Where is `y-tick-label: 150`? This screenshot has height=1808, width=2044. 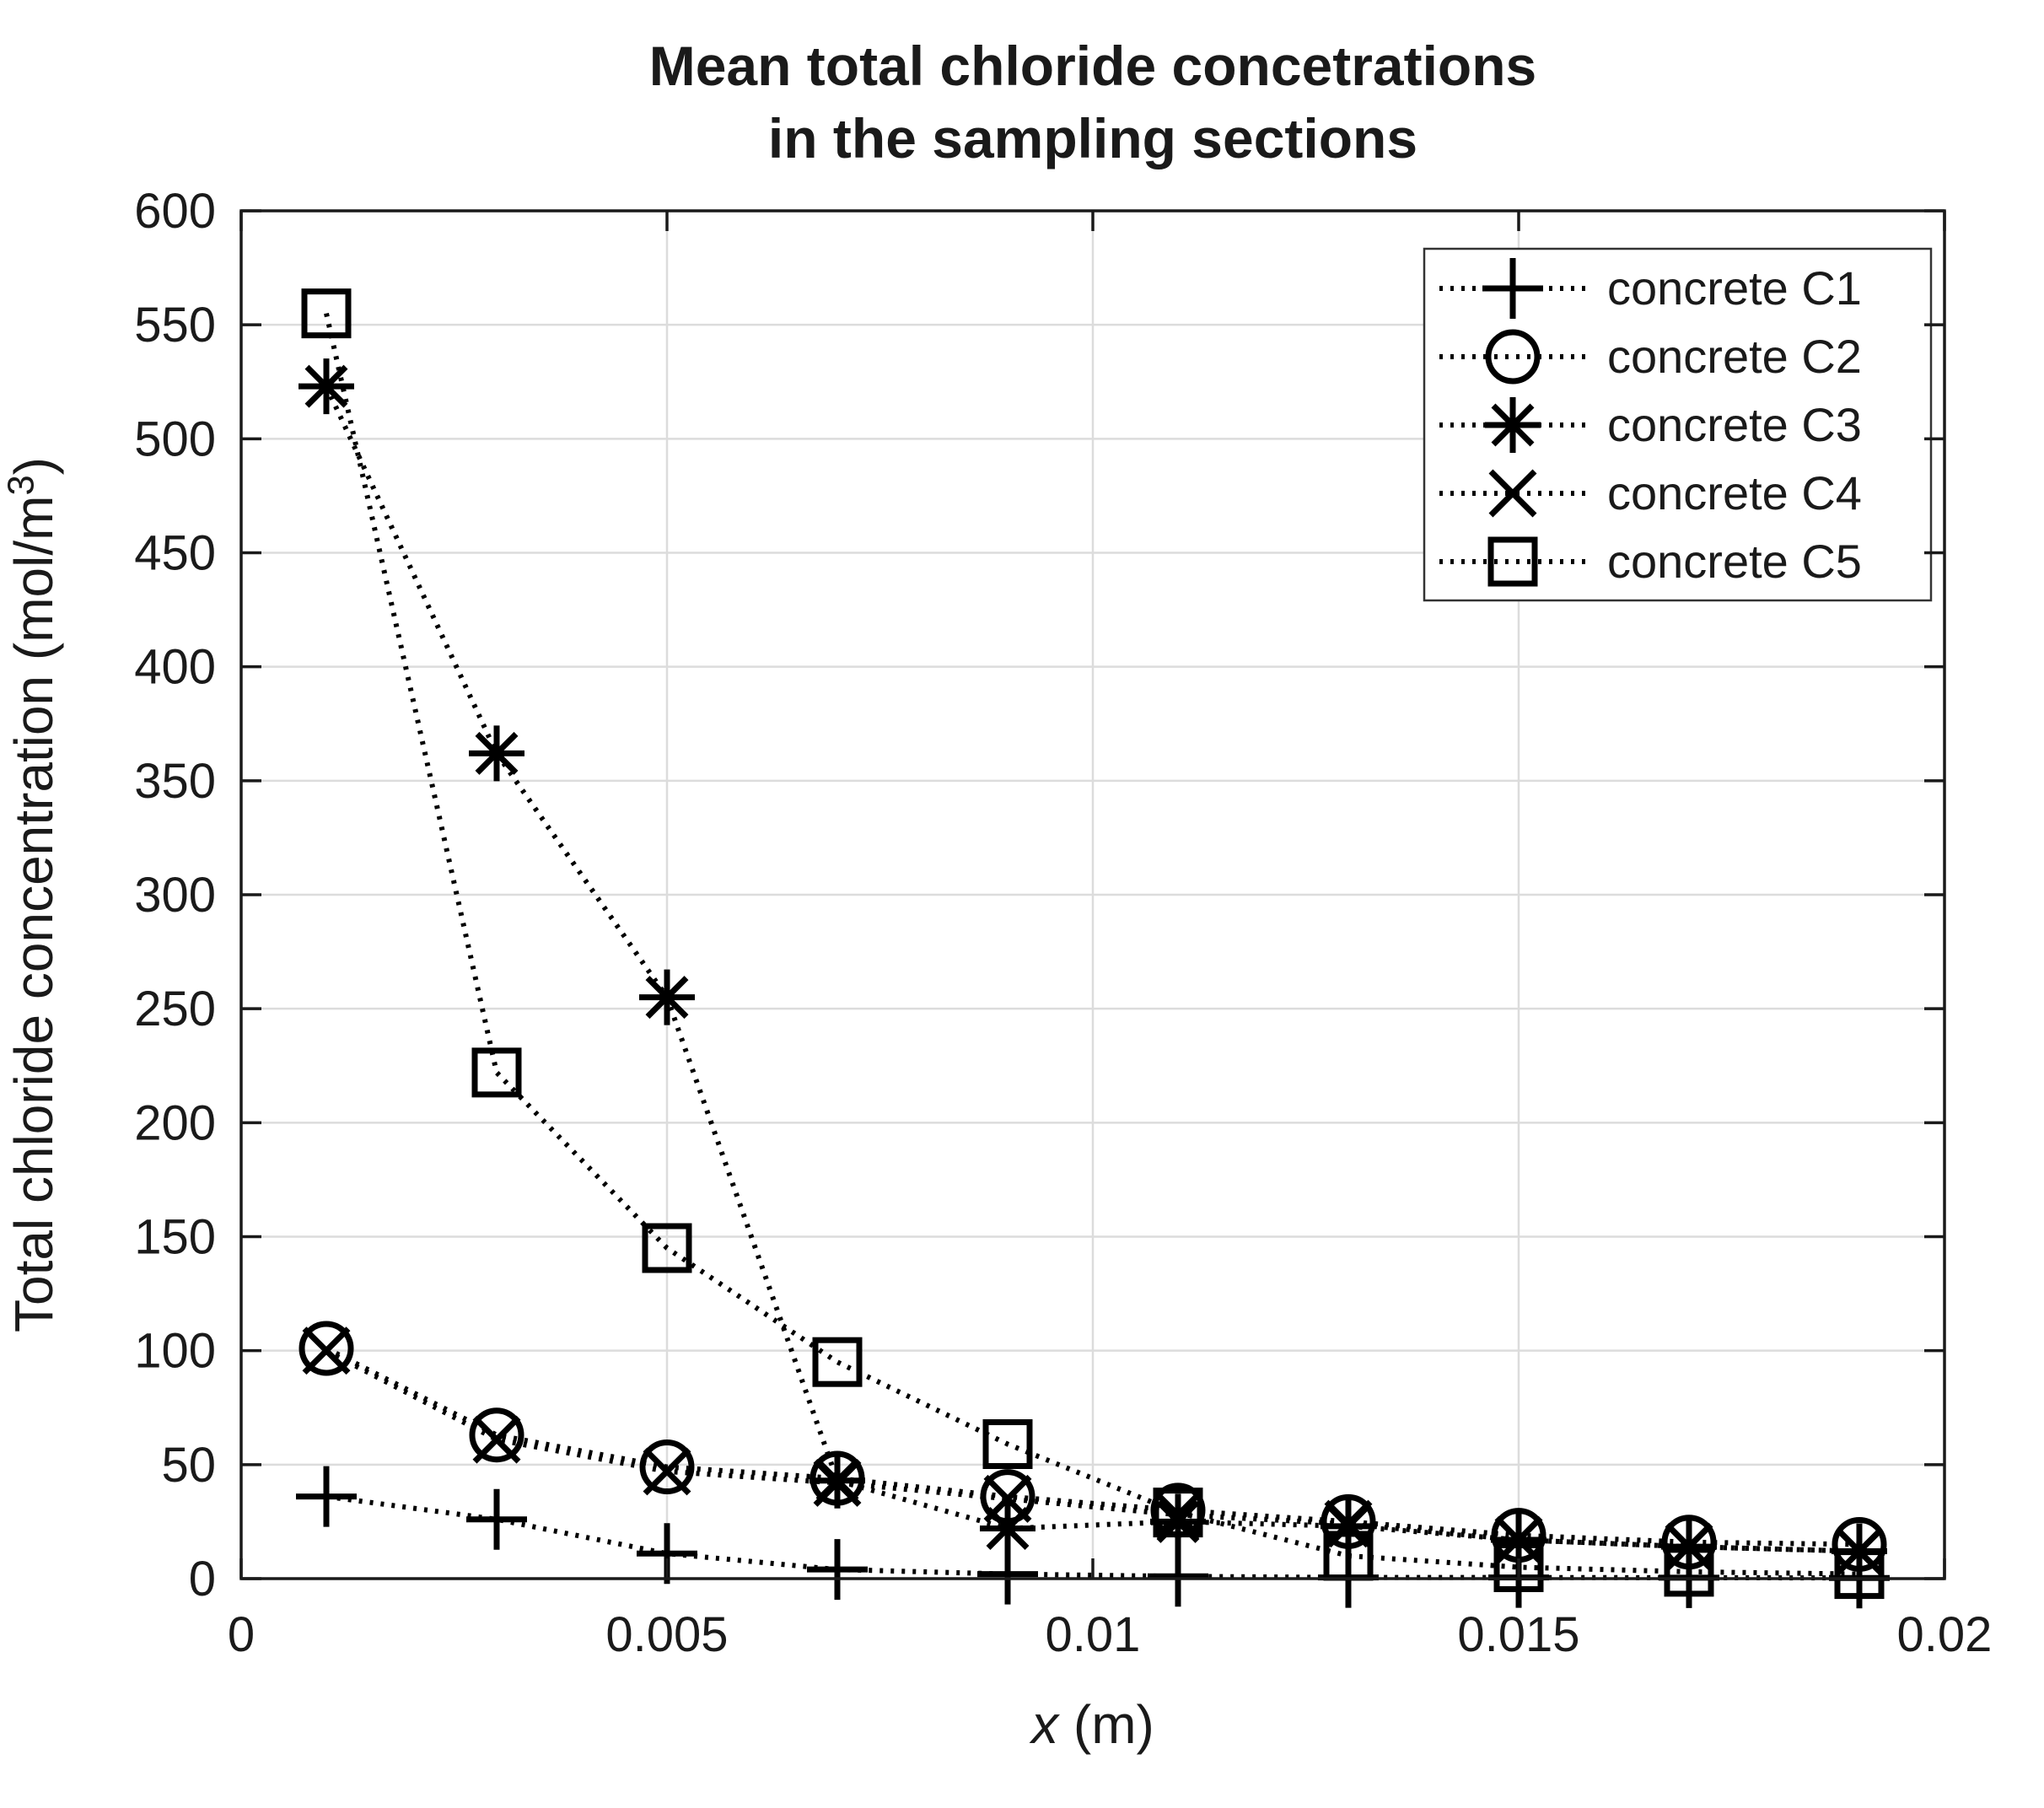 y-tick-label: 150 is located at coordinates (175, 1237).